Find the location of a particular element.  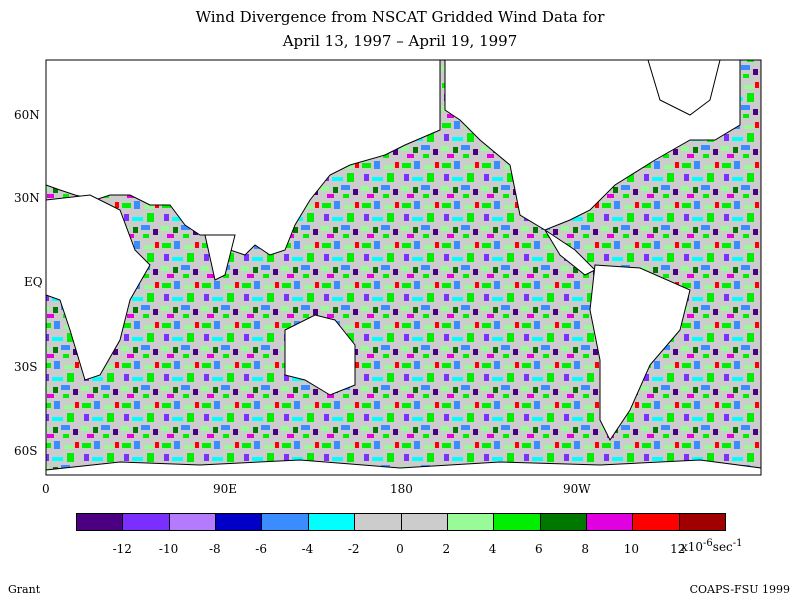

lat-label-30n: 30N is located at coordinates (27, 198).